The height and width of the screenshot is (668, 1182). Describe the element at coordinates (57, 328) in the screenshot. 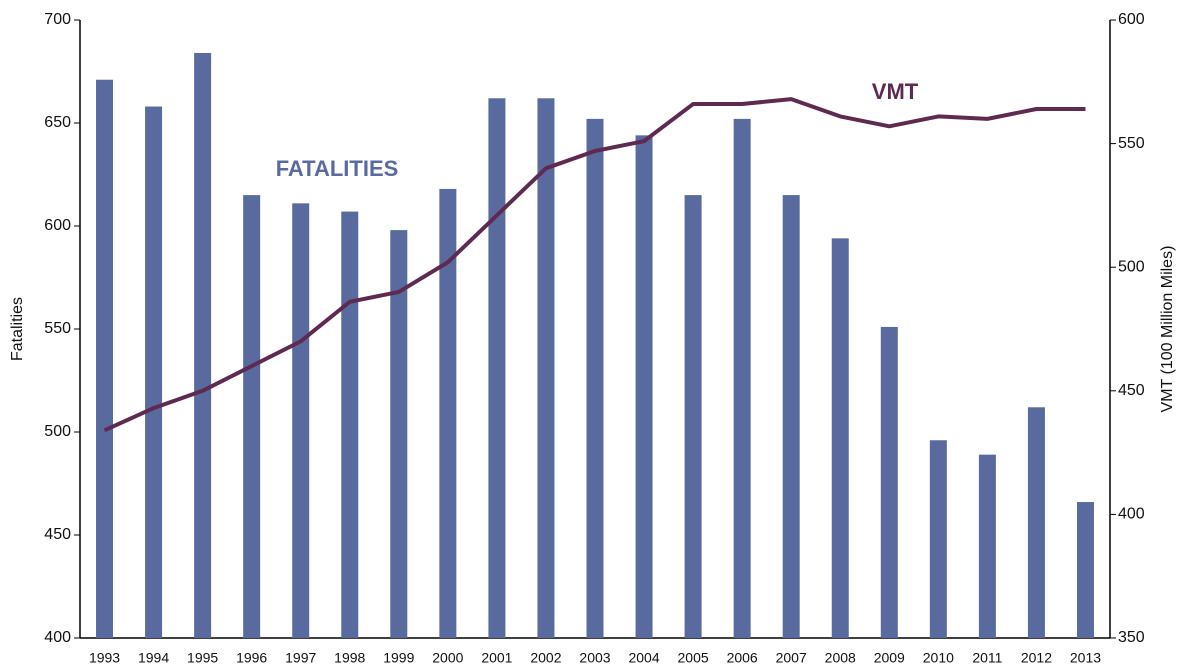

I see `y-tick-label: 550` at that location.